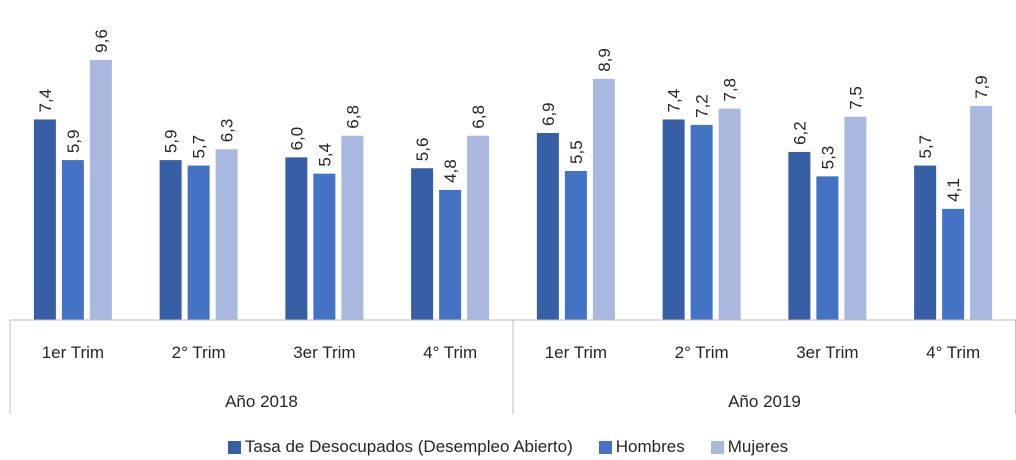 This screenshot has width=1016, height=460. I want to click on tick-label-1-0: 1er Trim, so click(576, 352).